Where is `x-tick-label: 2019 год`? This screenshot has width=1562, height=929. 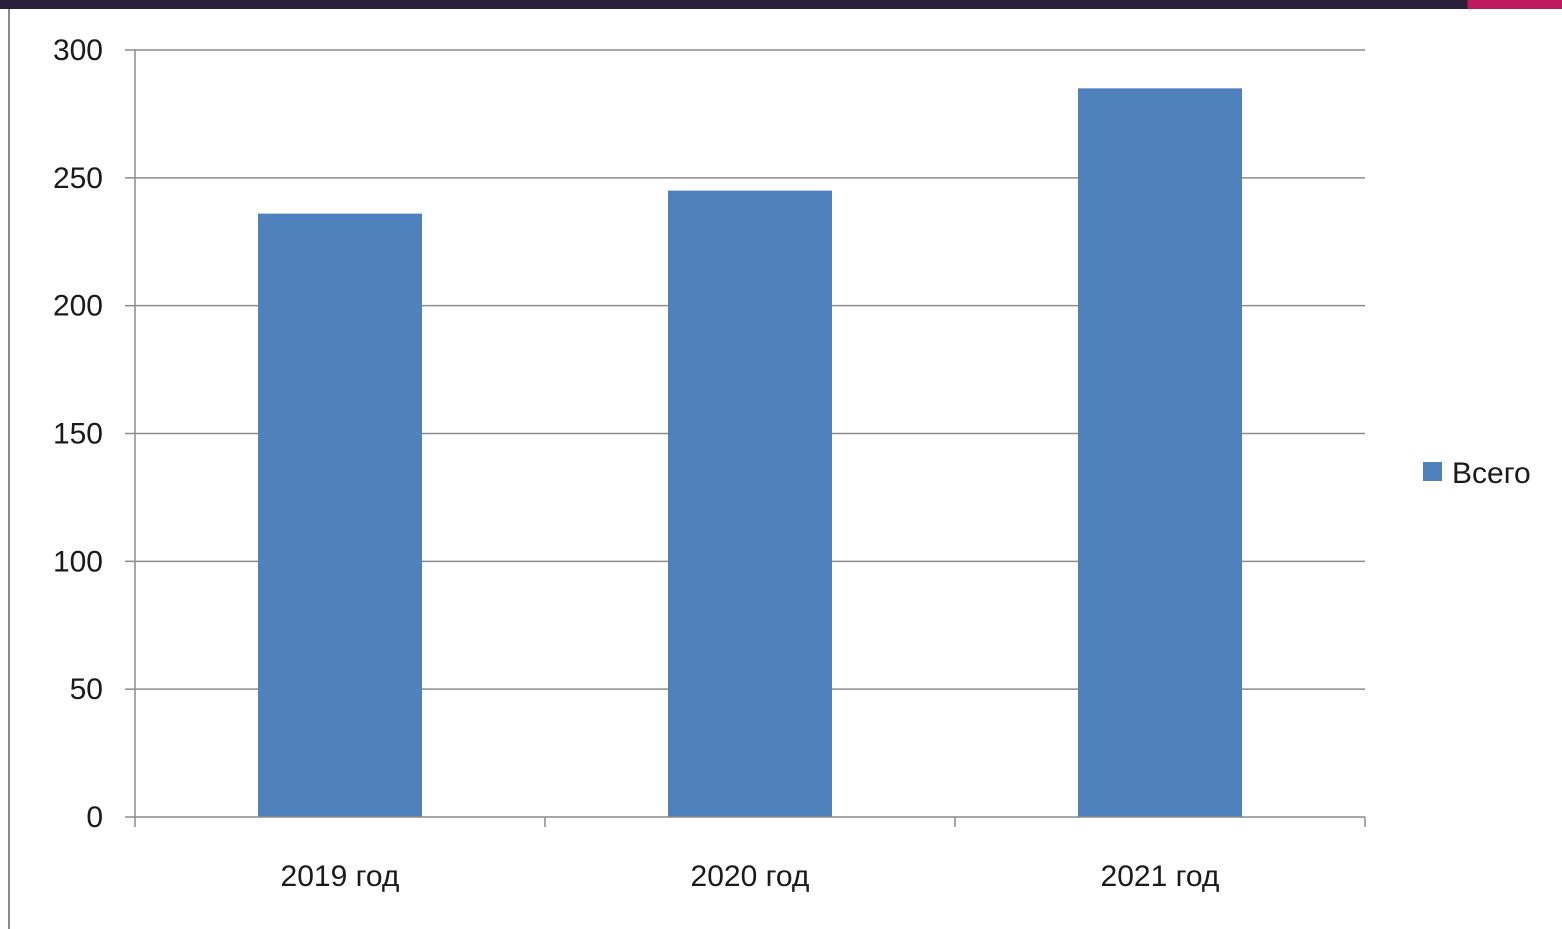
x-tick-label: 2019 год is located at coordinates (340, 876).